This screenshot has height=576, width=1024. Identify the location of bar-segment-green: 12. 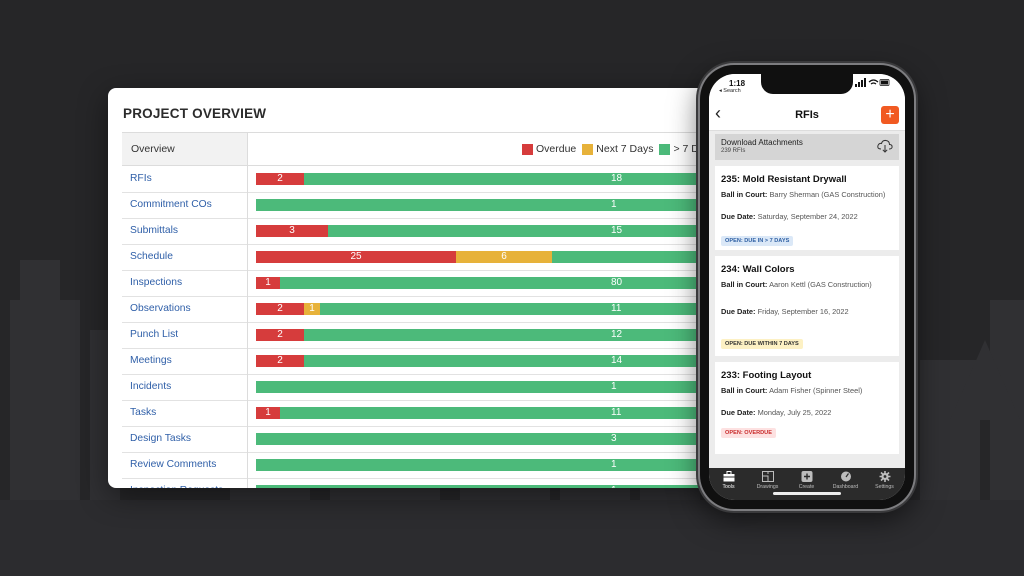
(526, 335).